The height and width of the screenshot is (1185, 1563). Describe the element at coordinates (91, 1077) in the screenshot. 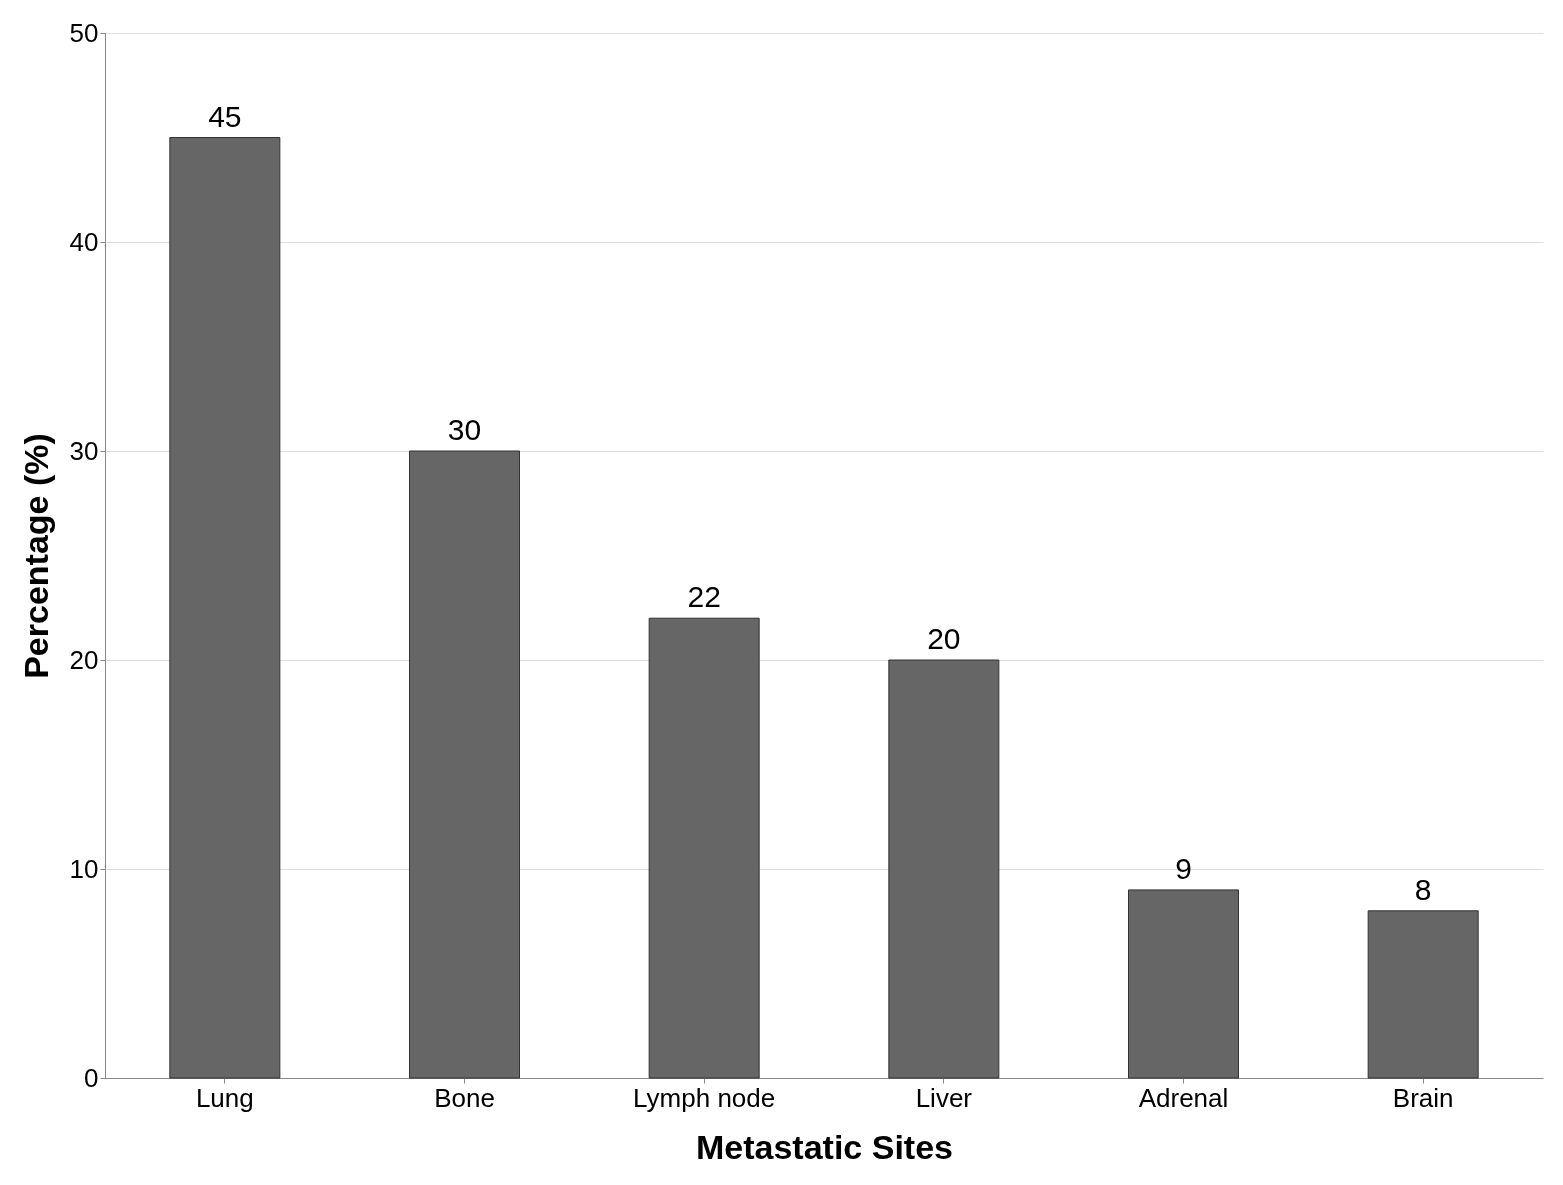

I see `y-tick-label: 0` at that location.